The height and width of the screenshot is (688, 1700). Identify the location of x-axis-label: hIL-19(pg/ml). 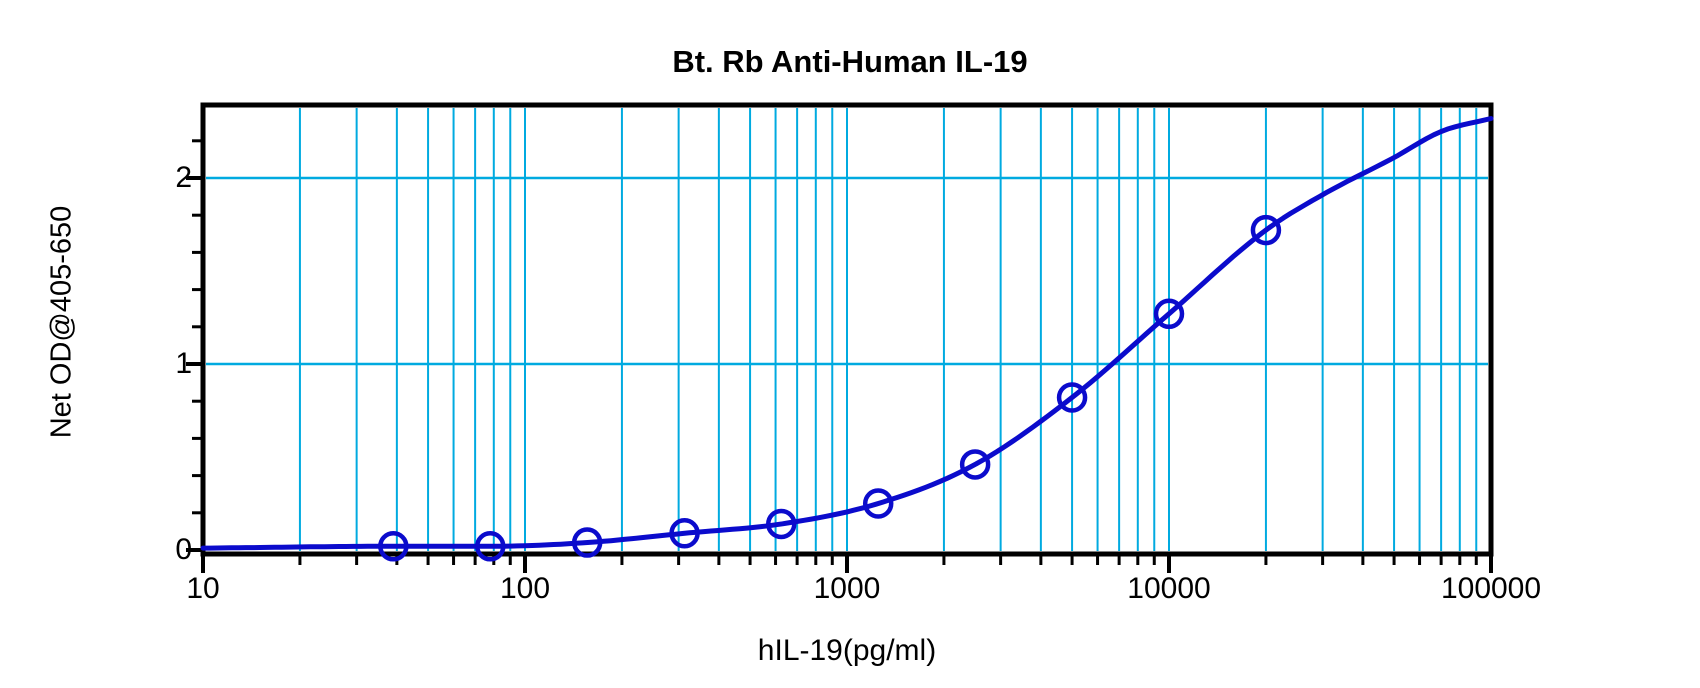
(847, 650).